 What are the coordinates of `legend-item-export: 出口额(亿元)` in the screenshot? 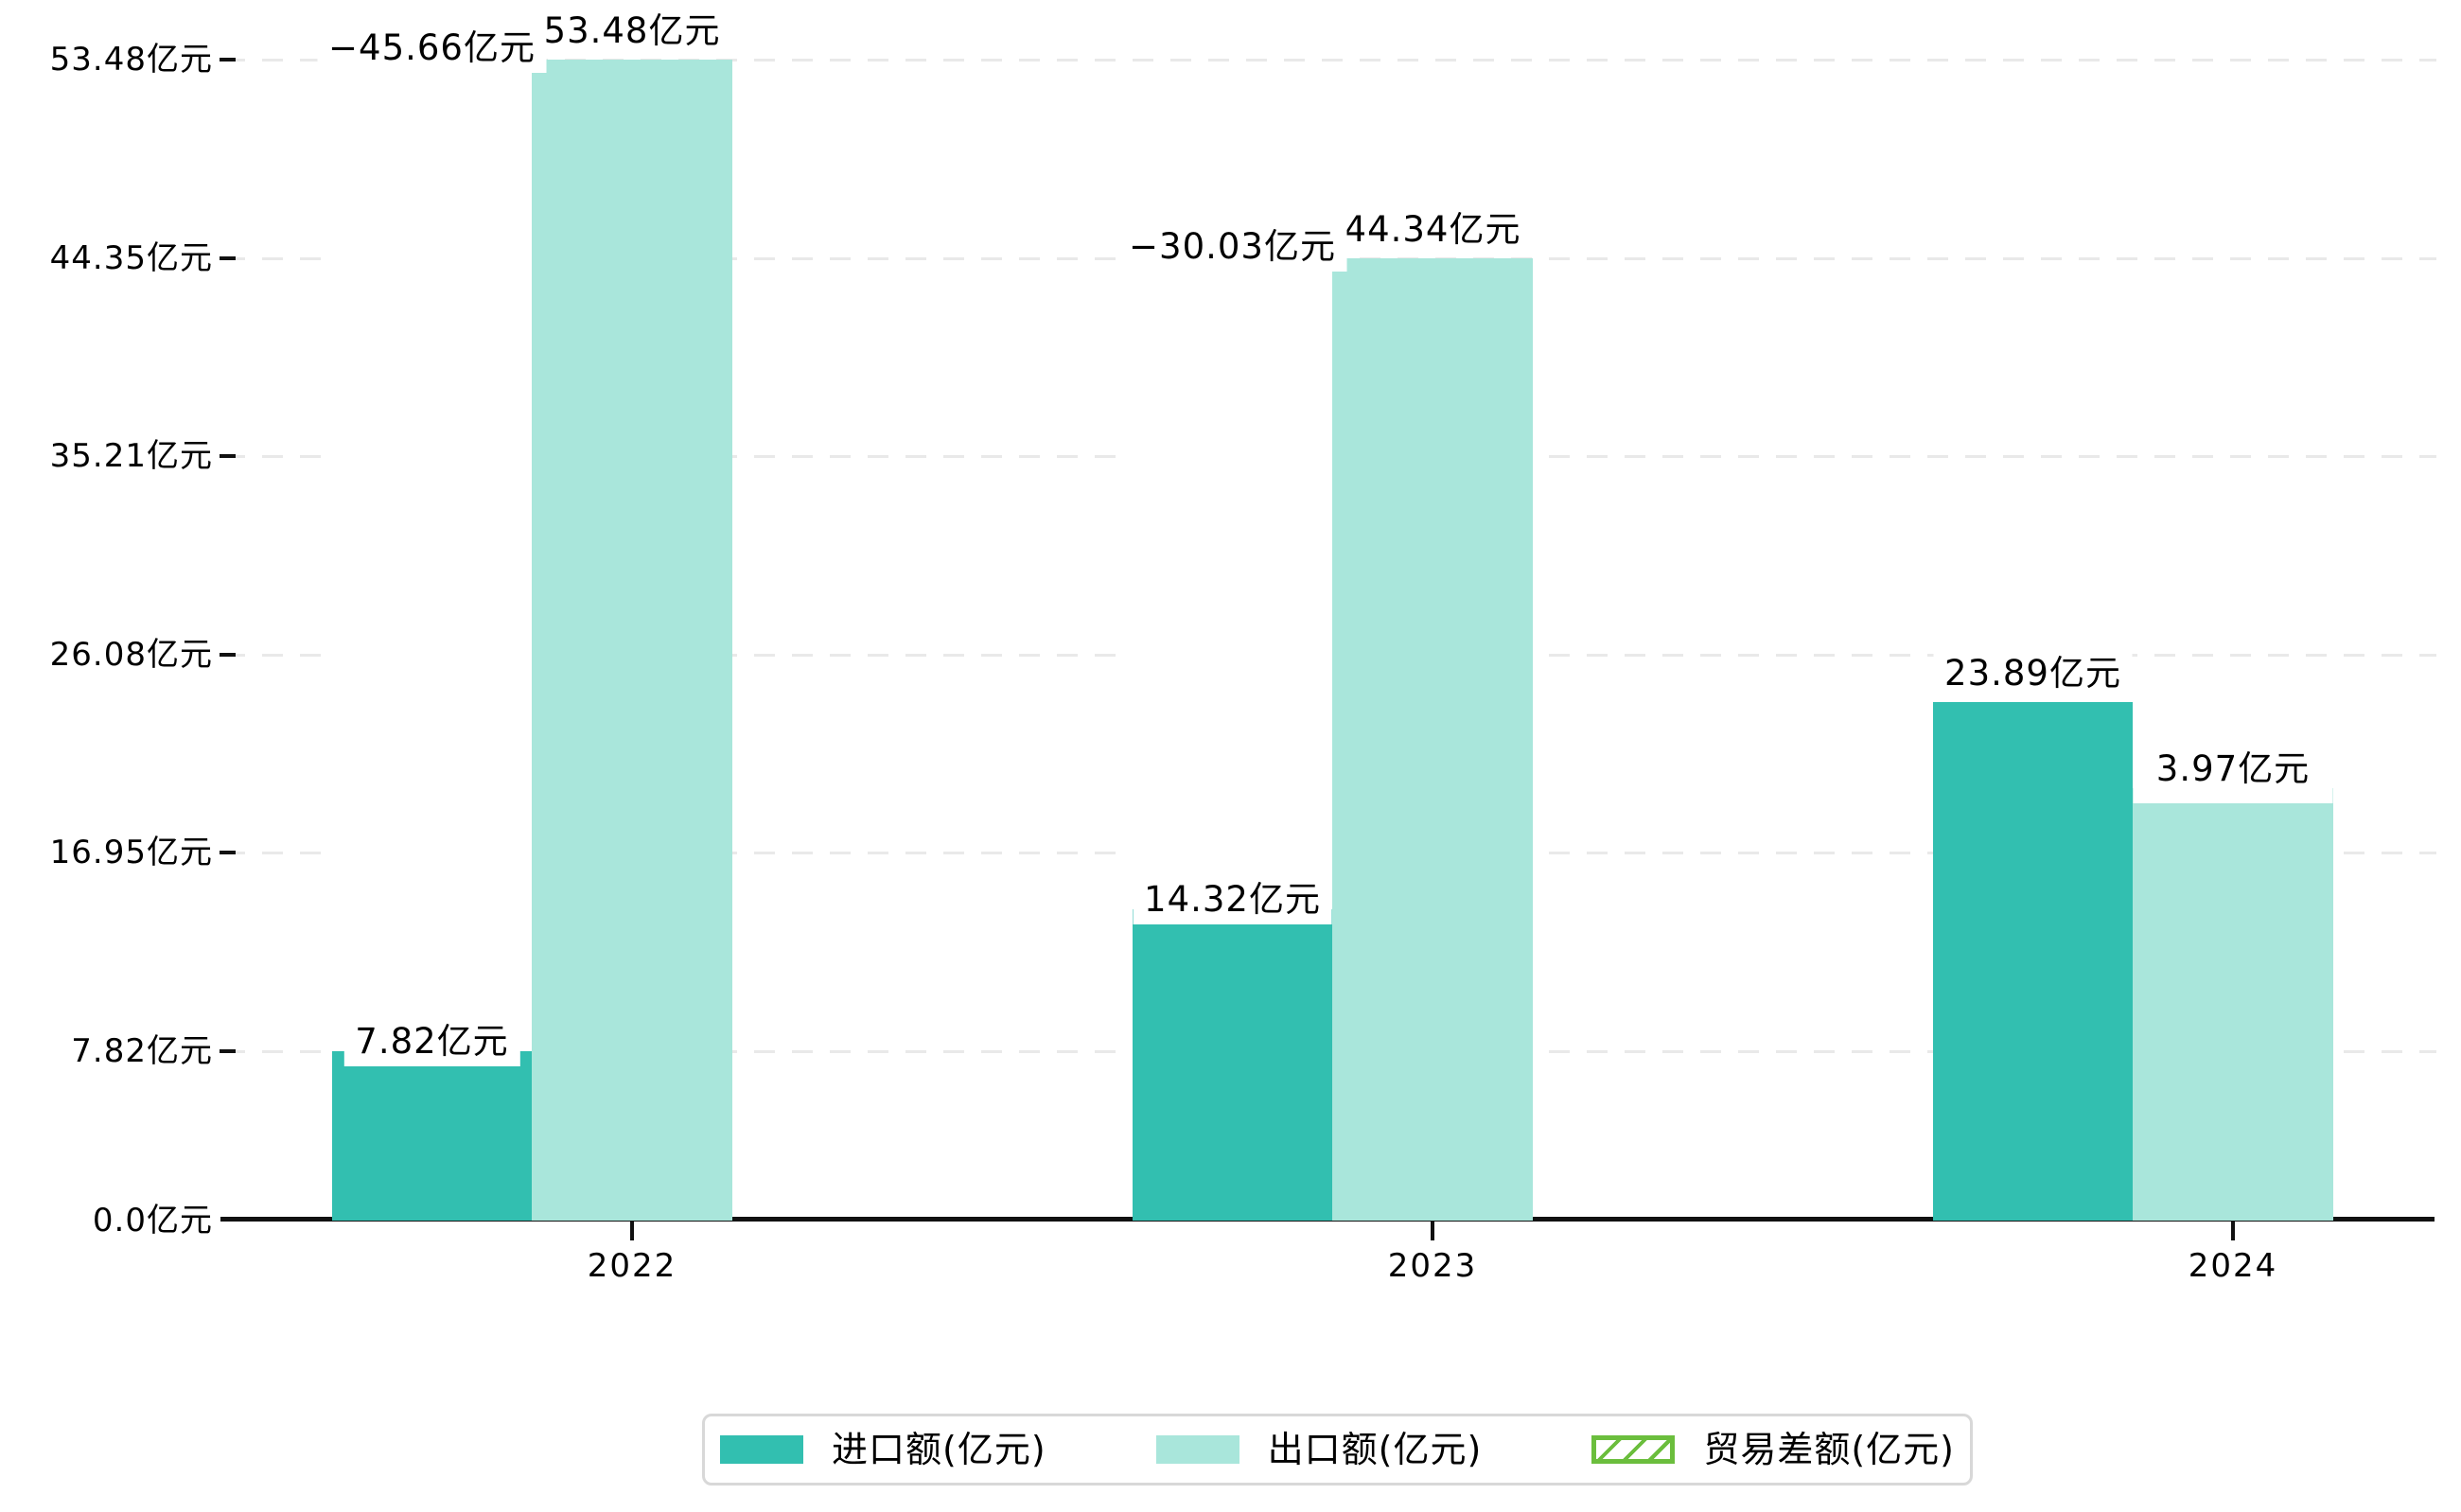 It's located at (1319, 1449).